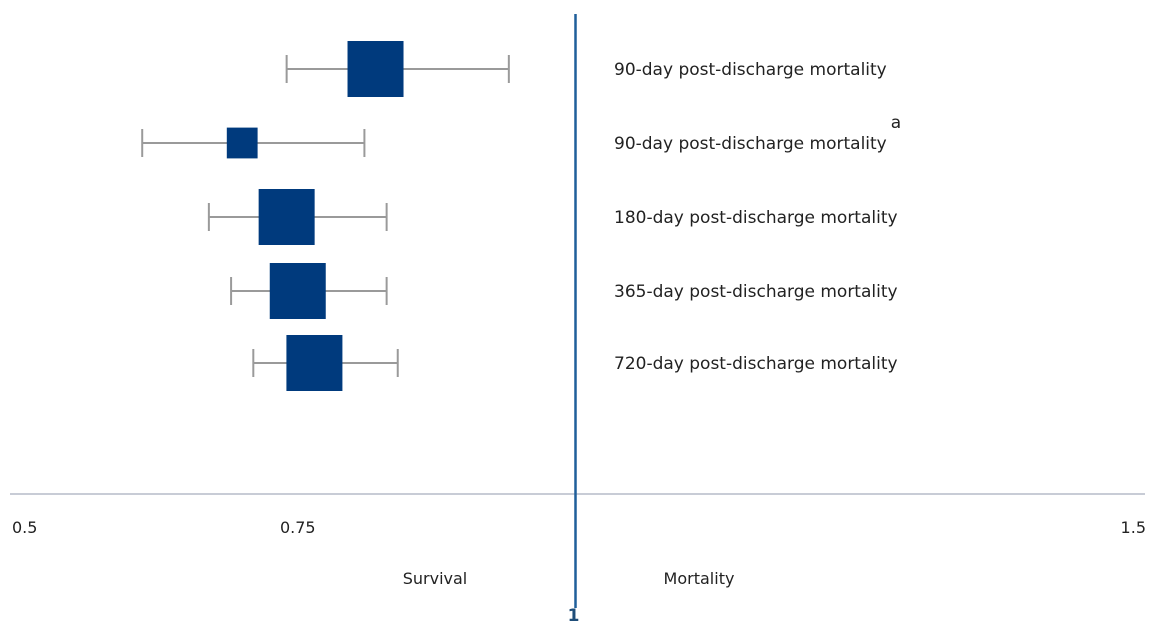 This screenshot has width=1155, height=623. What do you see at coordinates (756, 292) in the screenshot?
I see `row-label-4: 365-day post-discharge mortality` at bounding box center [756, 292].